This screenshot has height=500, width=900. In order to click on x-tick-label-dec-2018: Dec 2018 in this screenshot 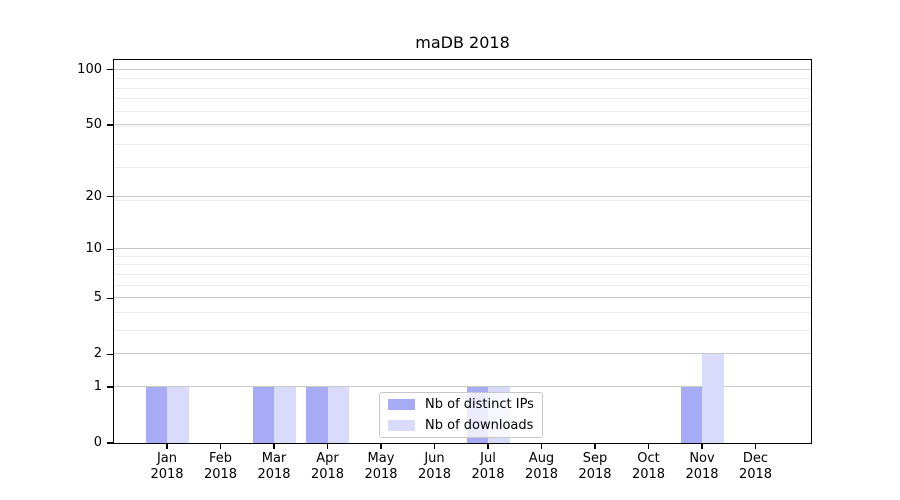, I will do `click(755, 466)`.